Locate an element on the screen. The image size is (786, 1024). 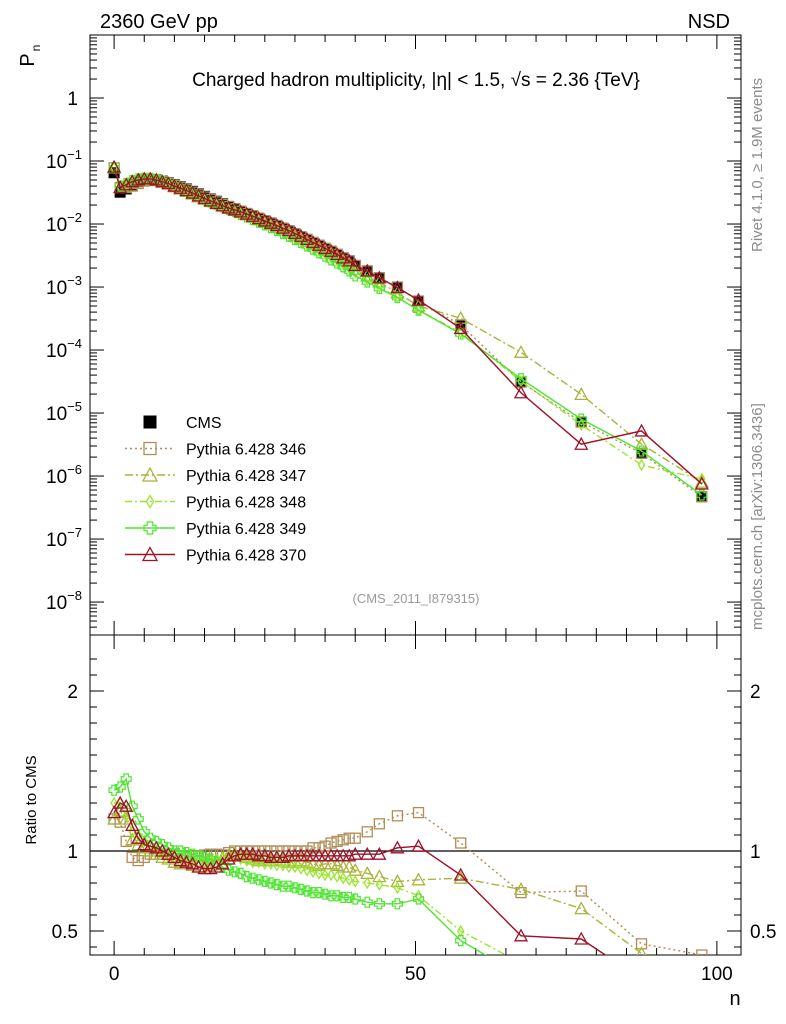
main-ytick-label: 10⁻² is located at coordinates (64, 223).